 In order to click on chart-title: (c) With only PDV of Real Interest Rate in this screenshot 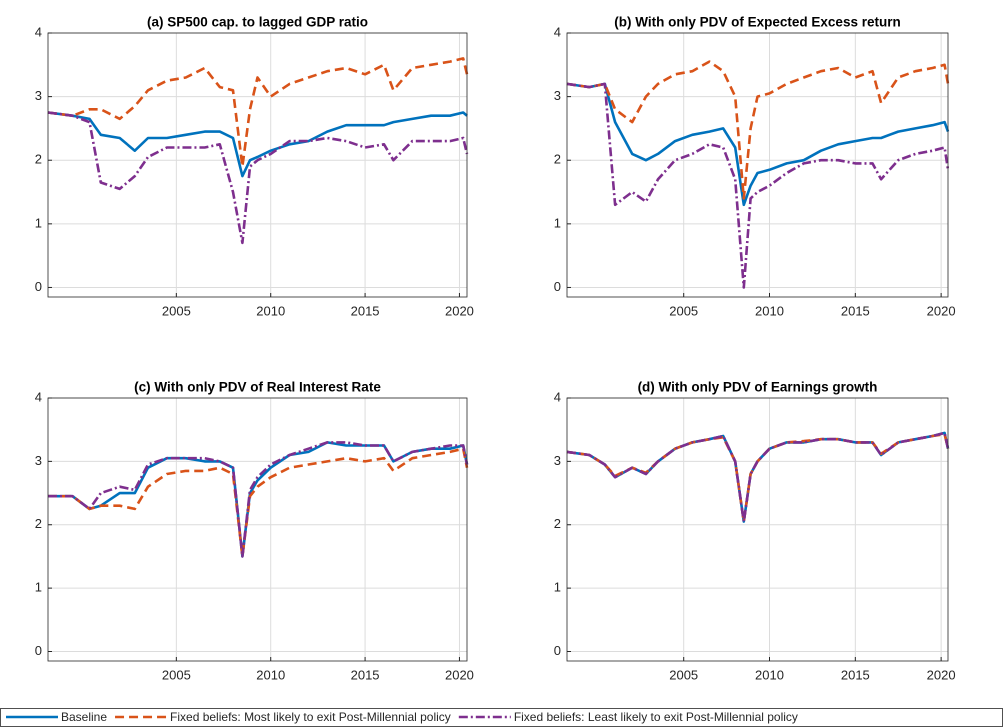, I will do `click(257, 387)`.